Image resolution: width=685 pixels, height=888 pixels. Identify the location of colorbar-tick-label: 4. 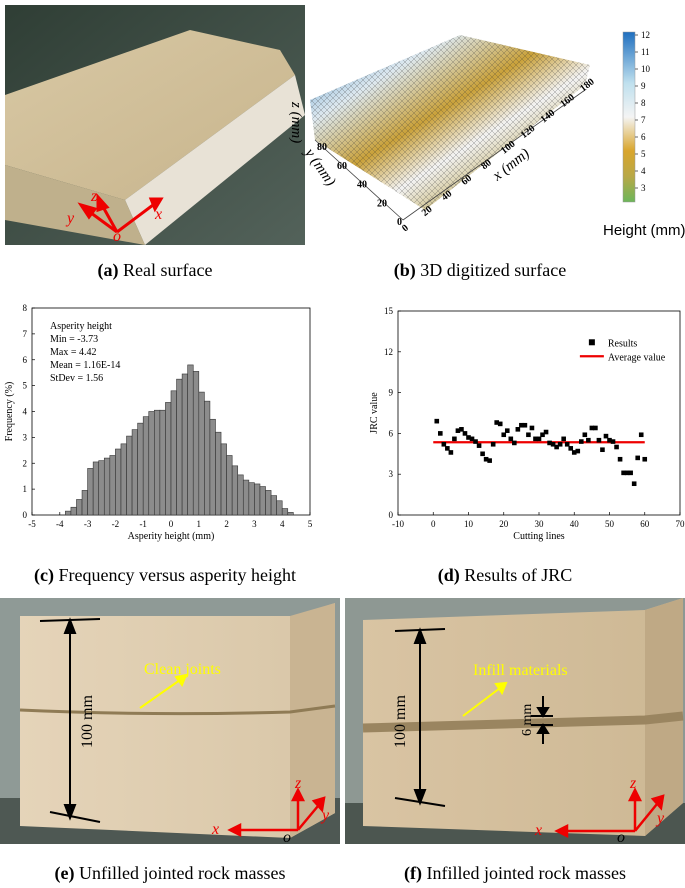
(643, 171).